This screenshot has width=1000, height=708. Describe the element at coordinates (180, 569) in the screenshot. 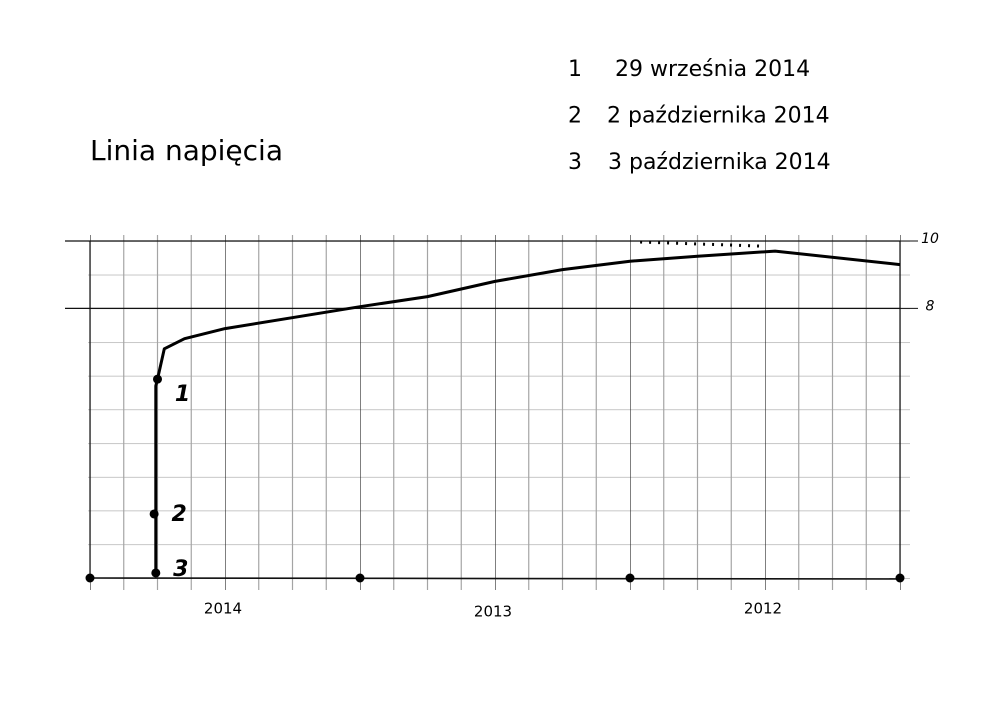

I see `point-label: 3` at that location.